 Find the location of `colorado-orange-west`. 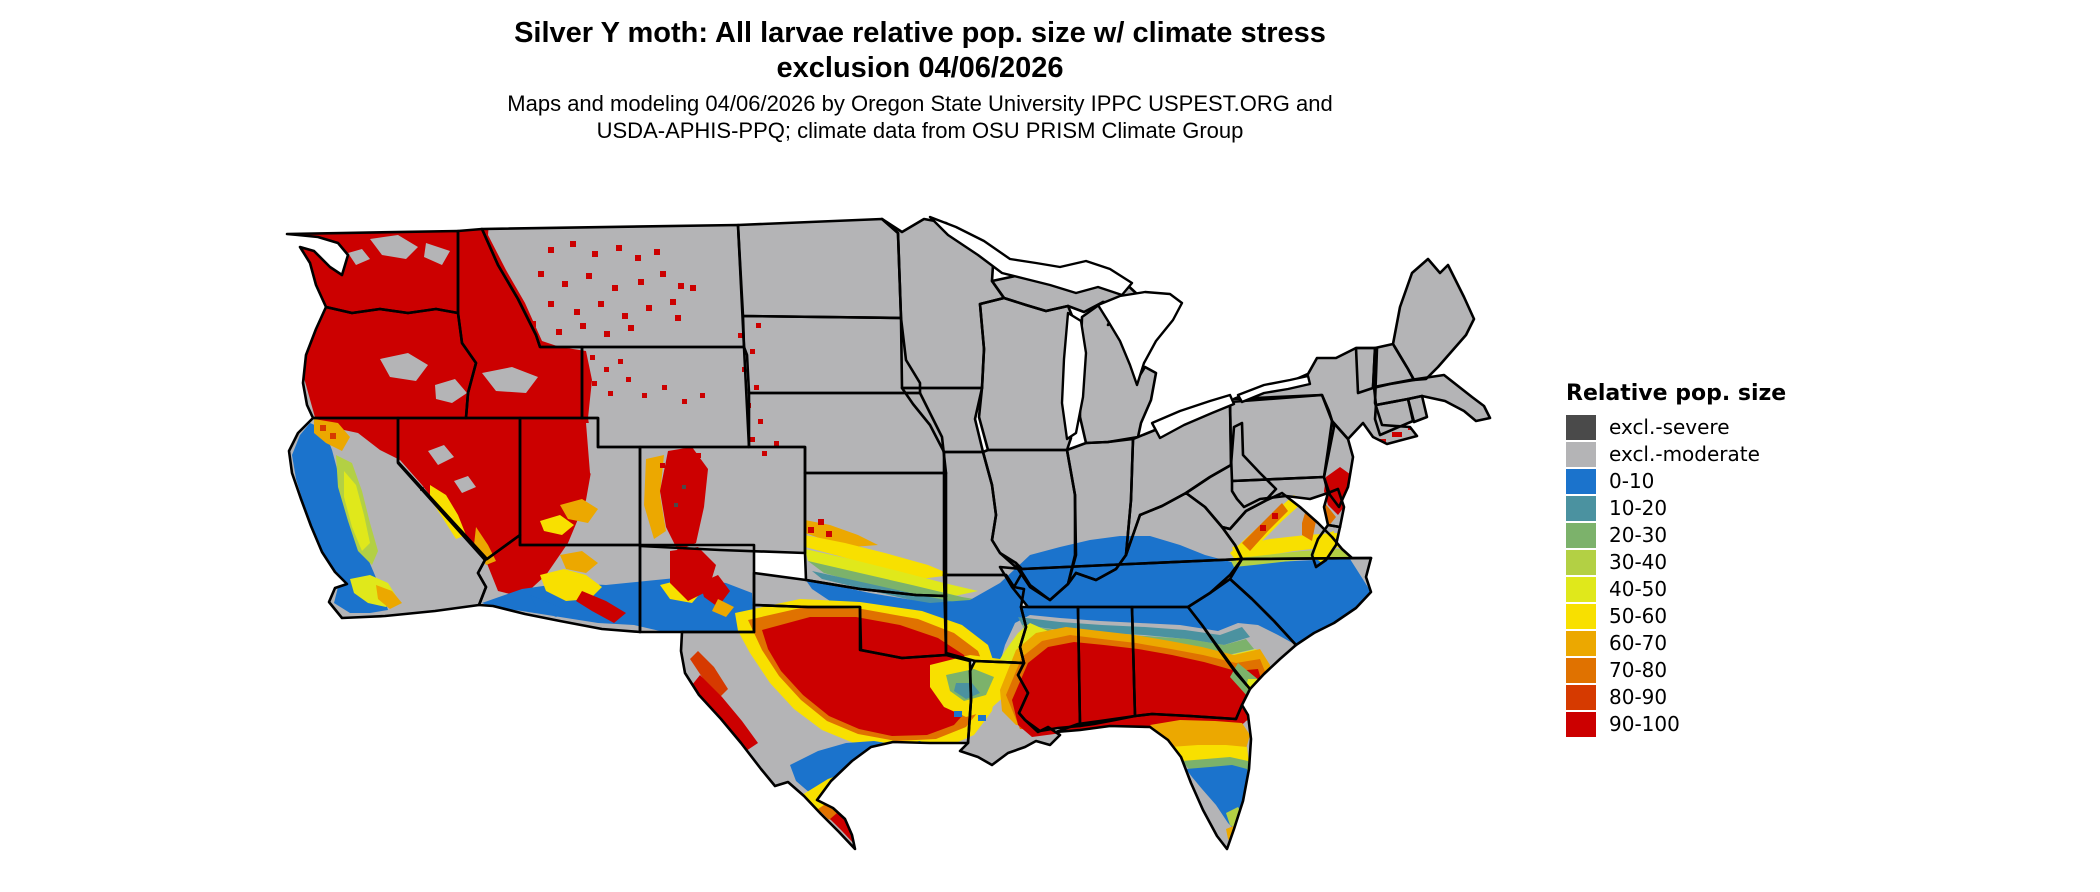

colorado-orange-west is located at coordinates (655, 497).